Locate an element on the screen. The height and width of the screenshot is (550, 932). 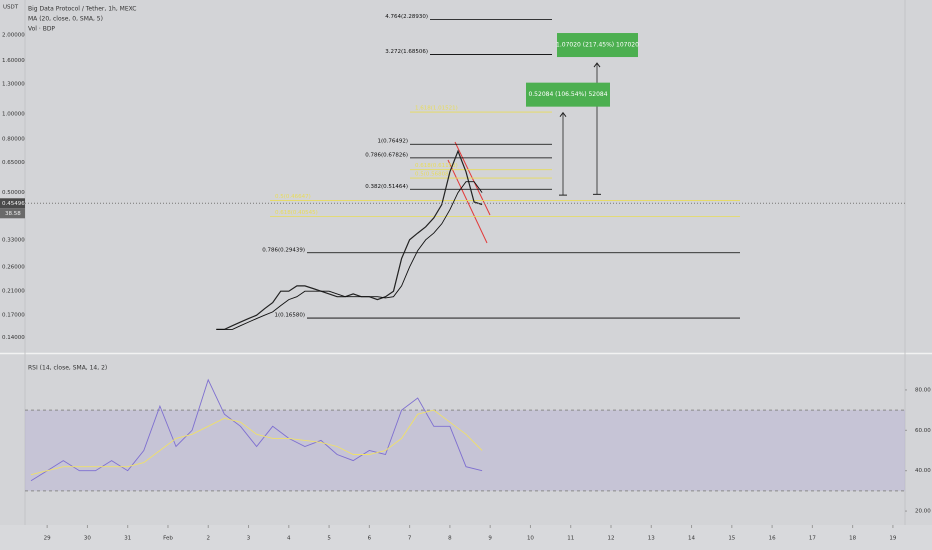
measure-label: 1.07020 (217.45%) 107020 is located at coordinates (597, 45).